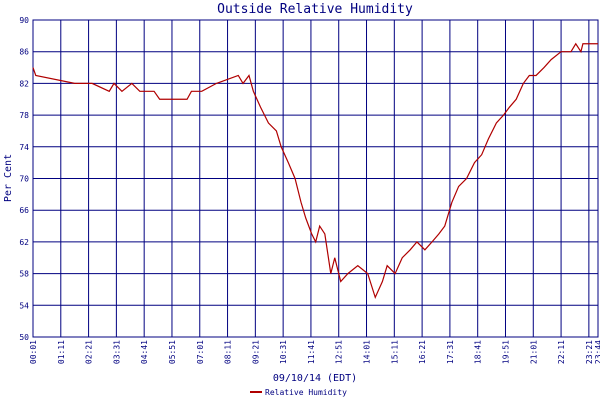 This screenshot has width=600, height=400. I want to click on x-tick-label: 23:21, so click(589, 352).